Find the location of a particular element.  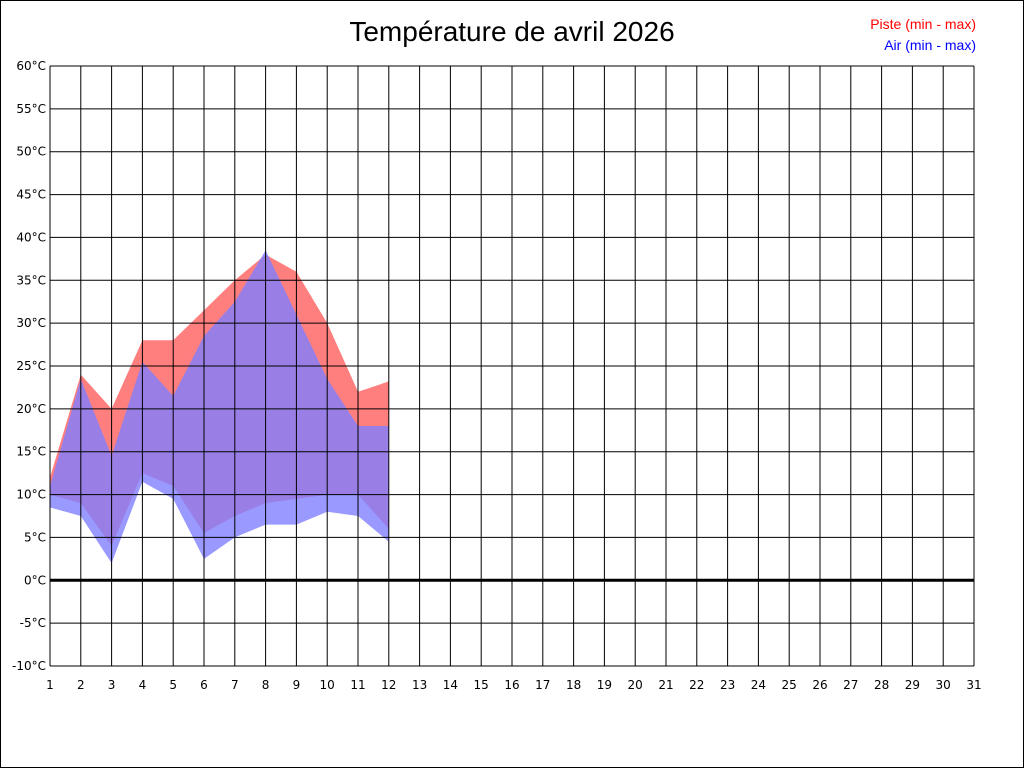

x-tick-label: 11 is located at coordinates (357, 685).